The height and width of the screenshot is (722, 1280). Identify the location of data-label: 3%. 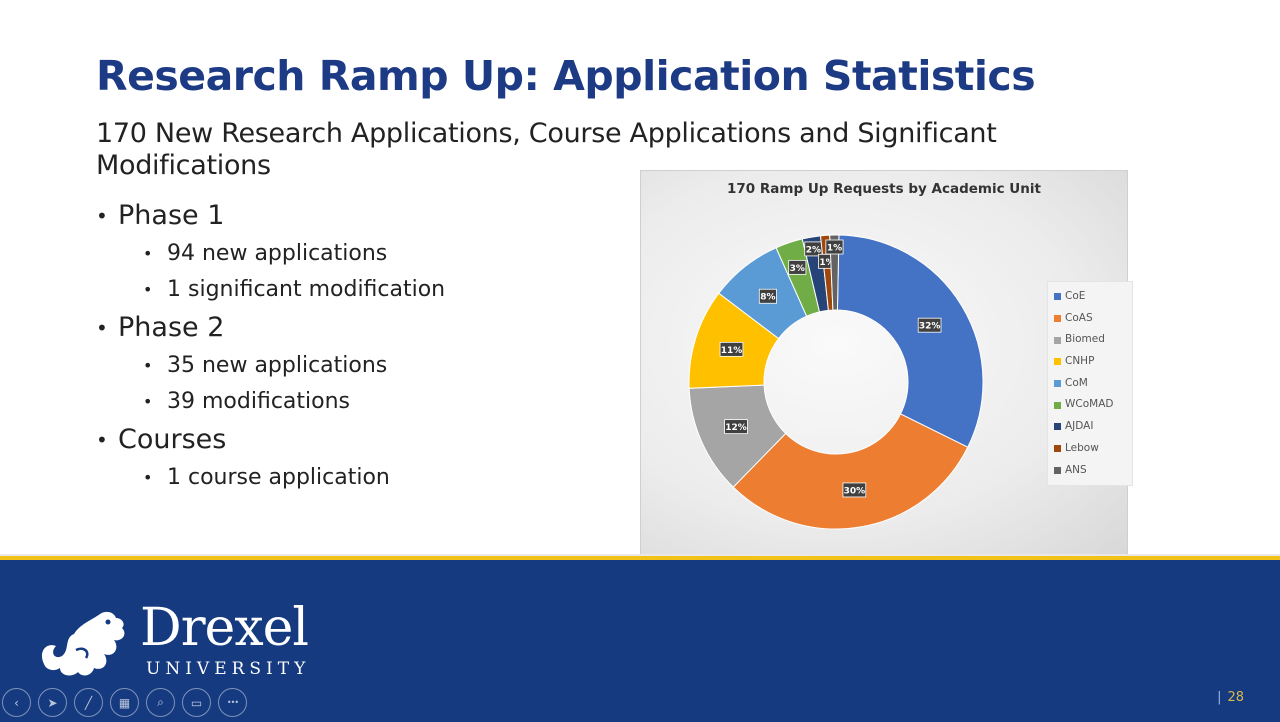
(797, 267).